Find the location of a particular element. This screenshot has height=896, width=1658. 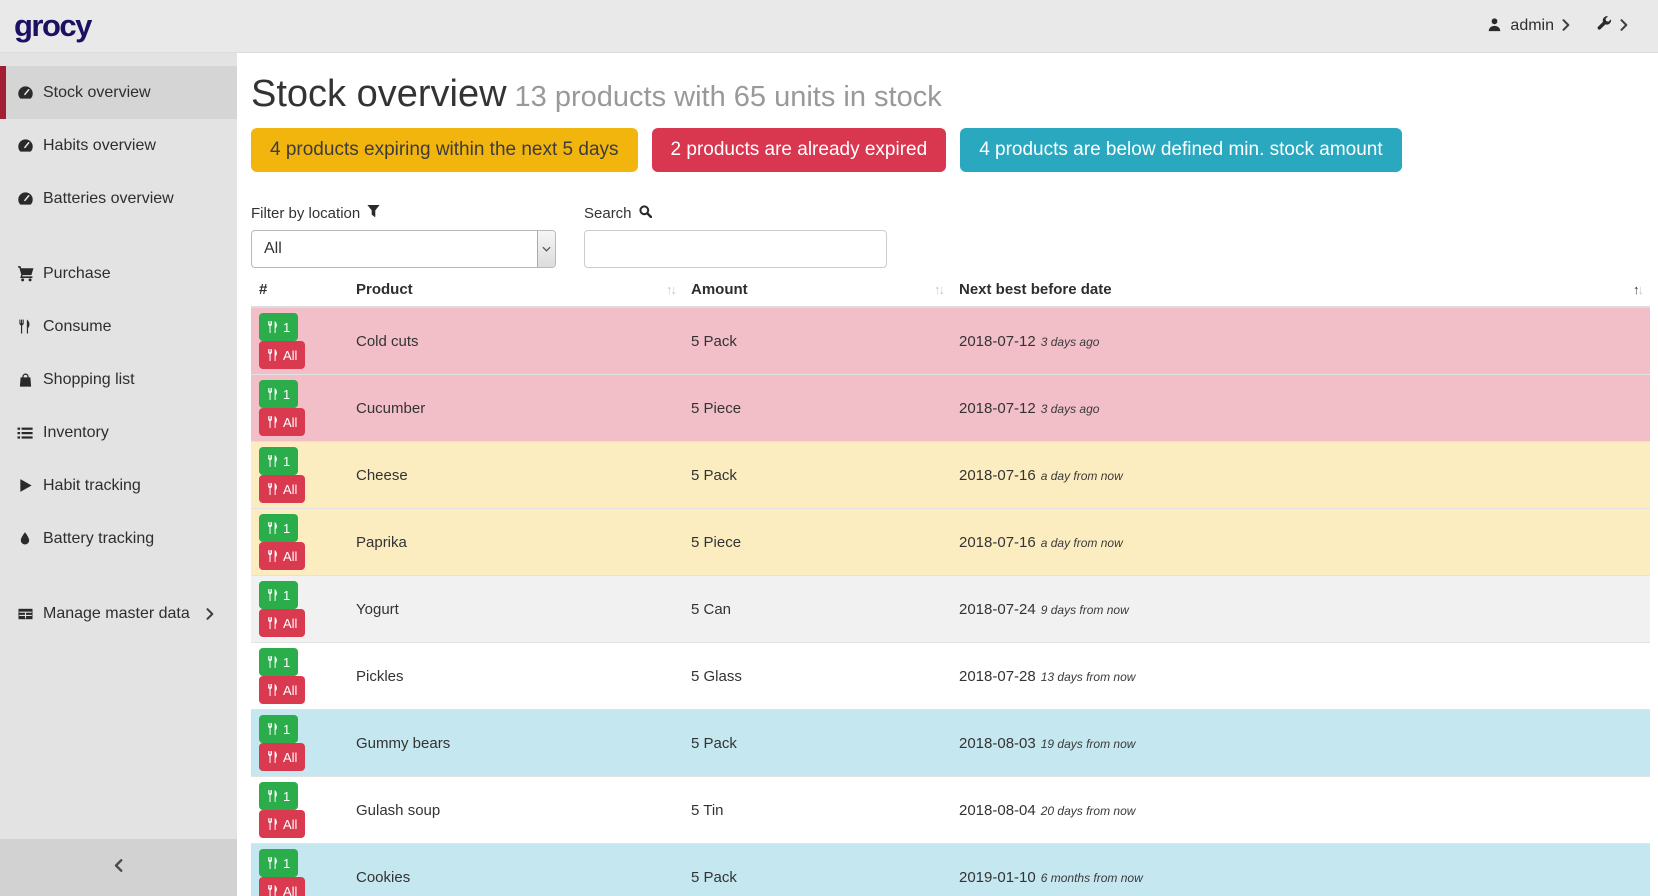

wrench-icon is located at coordinates (1604, 26).